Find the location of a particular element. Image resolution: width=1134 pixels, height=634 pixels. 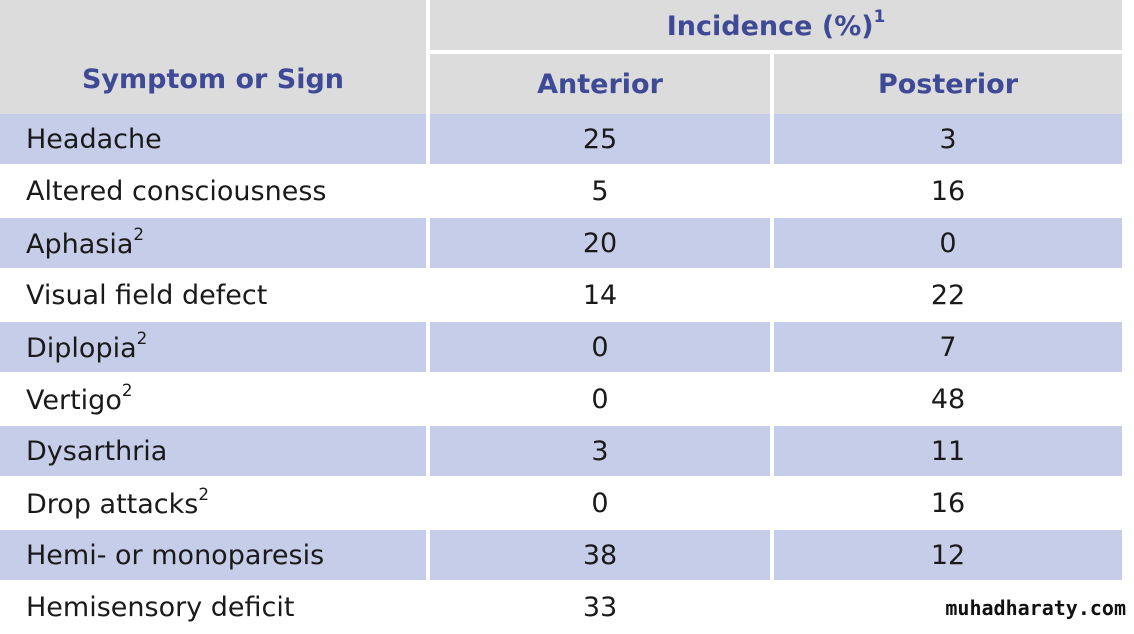

anterior-value: 3 is located at coordinates (602, 452).